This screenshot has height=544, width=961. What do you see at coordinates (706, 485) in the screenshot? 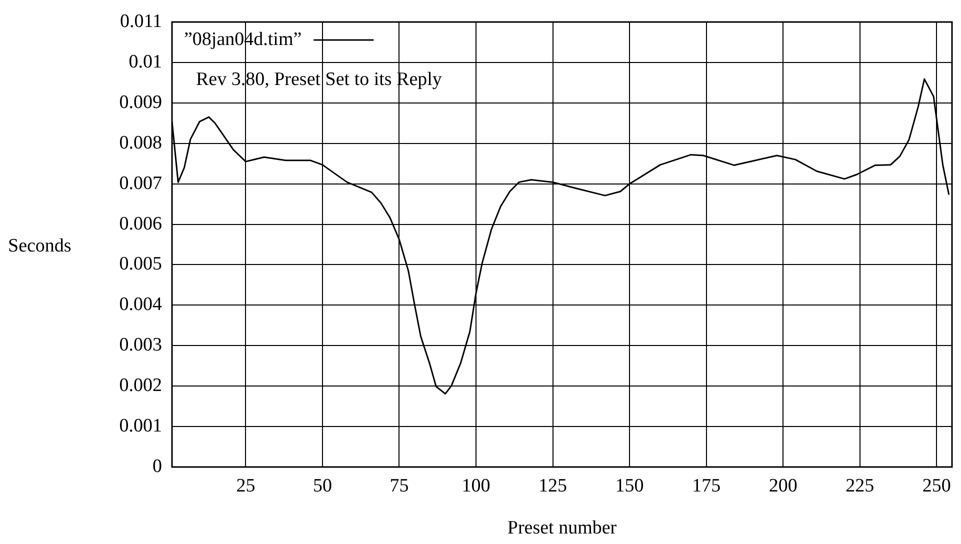
I see `x-tick-label: 175` at bounding box center [706, 485].